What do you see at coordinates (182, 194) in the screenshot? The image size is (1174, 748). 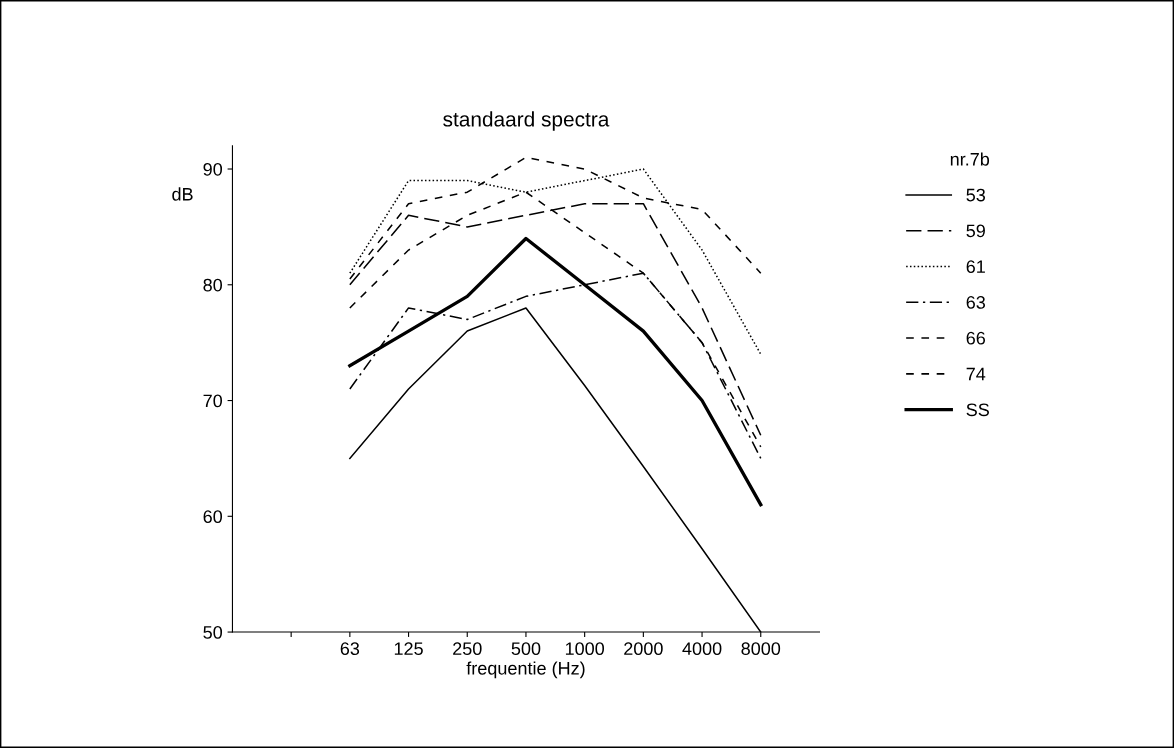 I see `y-axis-title: dB` at bounding box center [182, 194].